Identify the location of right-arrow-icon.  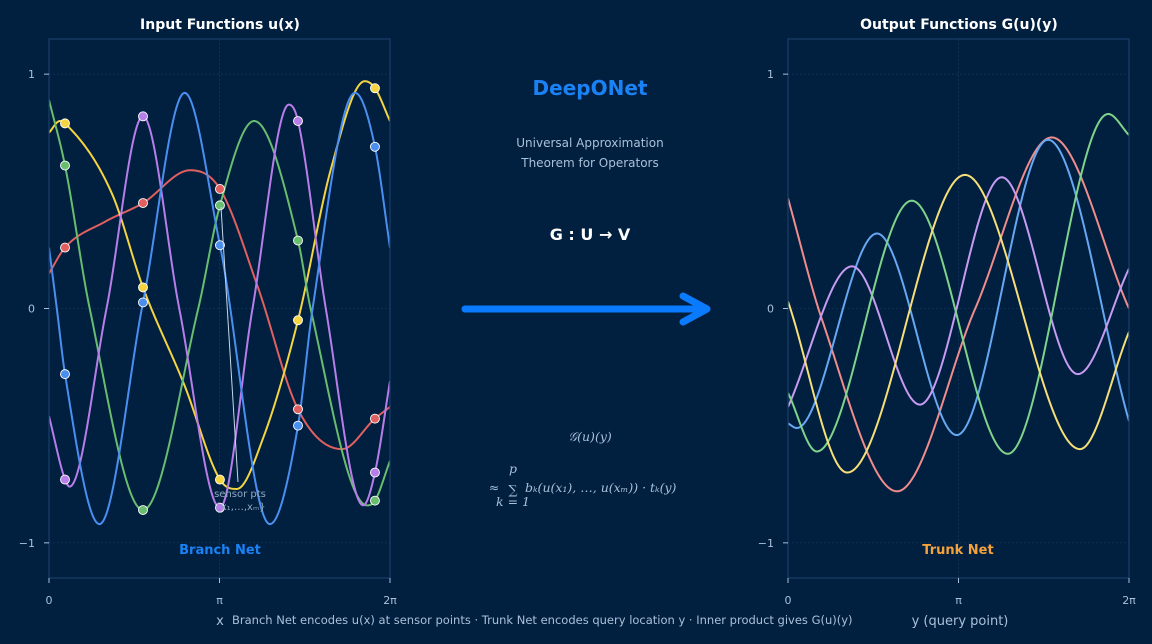
(586, 309).